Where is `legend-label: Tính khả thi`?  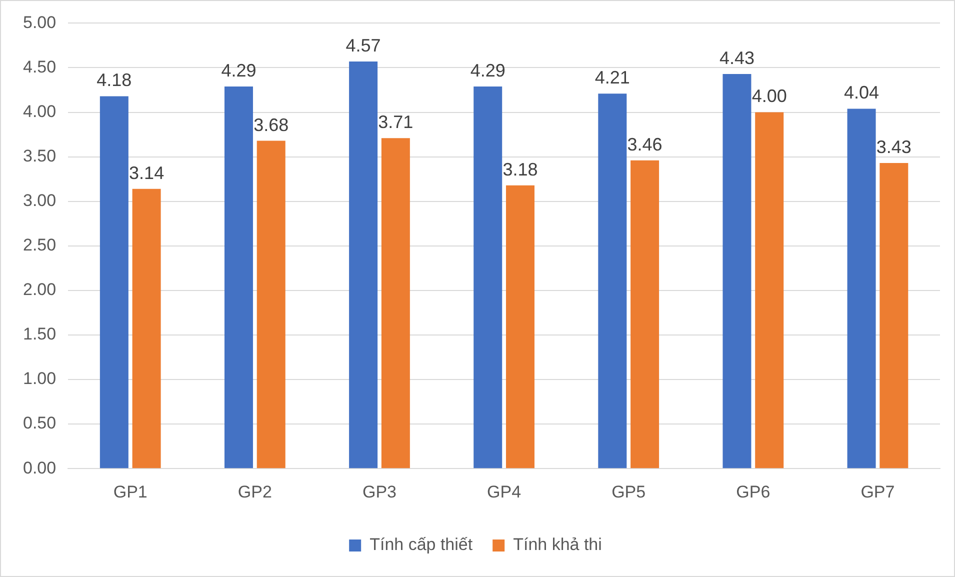 legend-label: Tính khả thi is located at coordinates (557, 544).